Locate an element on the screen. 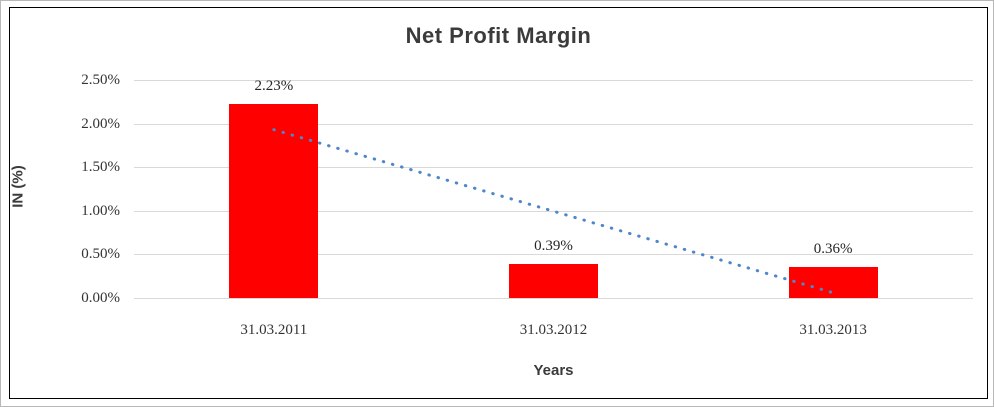  y-tick-label: 1.00% is located at coordinates (100, 210).